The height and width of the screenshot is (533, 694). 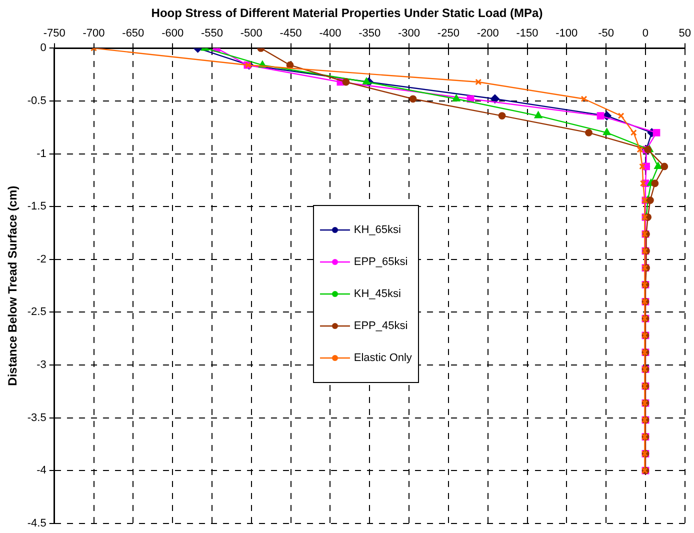 I want to click on x-tick-label: -650, so click(x=133, y=34).